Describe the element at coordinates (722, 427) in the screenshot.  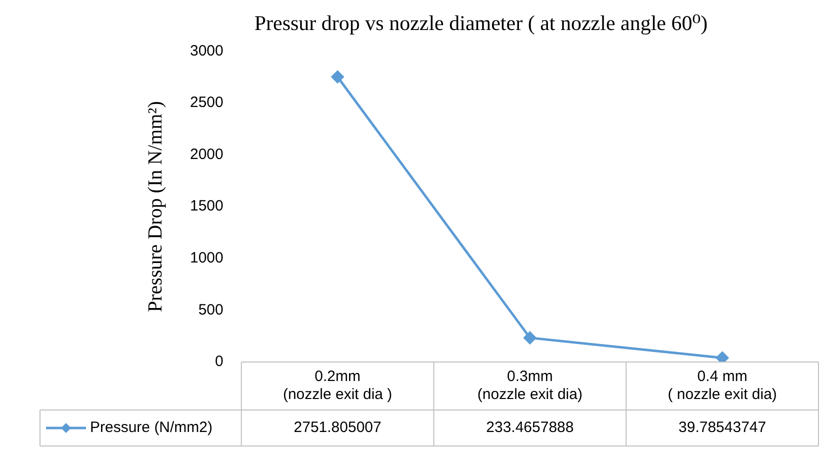
I see `data-label: 39.78543747` at that location.